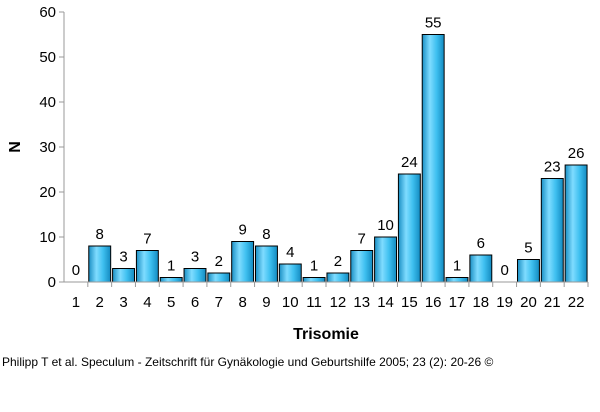  What do you see at coordinates (219, 302) in the screenshot?
I see `x-tick-label: 7` at bounding box center [219, 302].